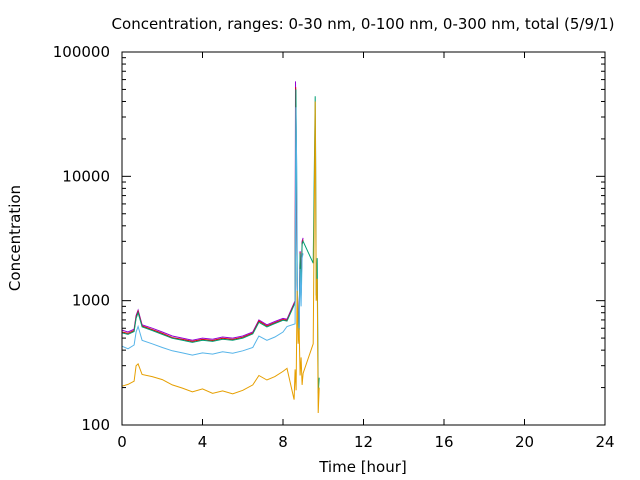 The image size is (640, 480). What do you see at coordinates (95, 425) in the screenshot?
I see `y-tick-label: 100` at bounding box center [95, 425].